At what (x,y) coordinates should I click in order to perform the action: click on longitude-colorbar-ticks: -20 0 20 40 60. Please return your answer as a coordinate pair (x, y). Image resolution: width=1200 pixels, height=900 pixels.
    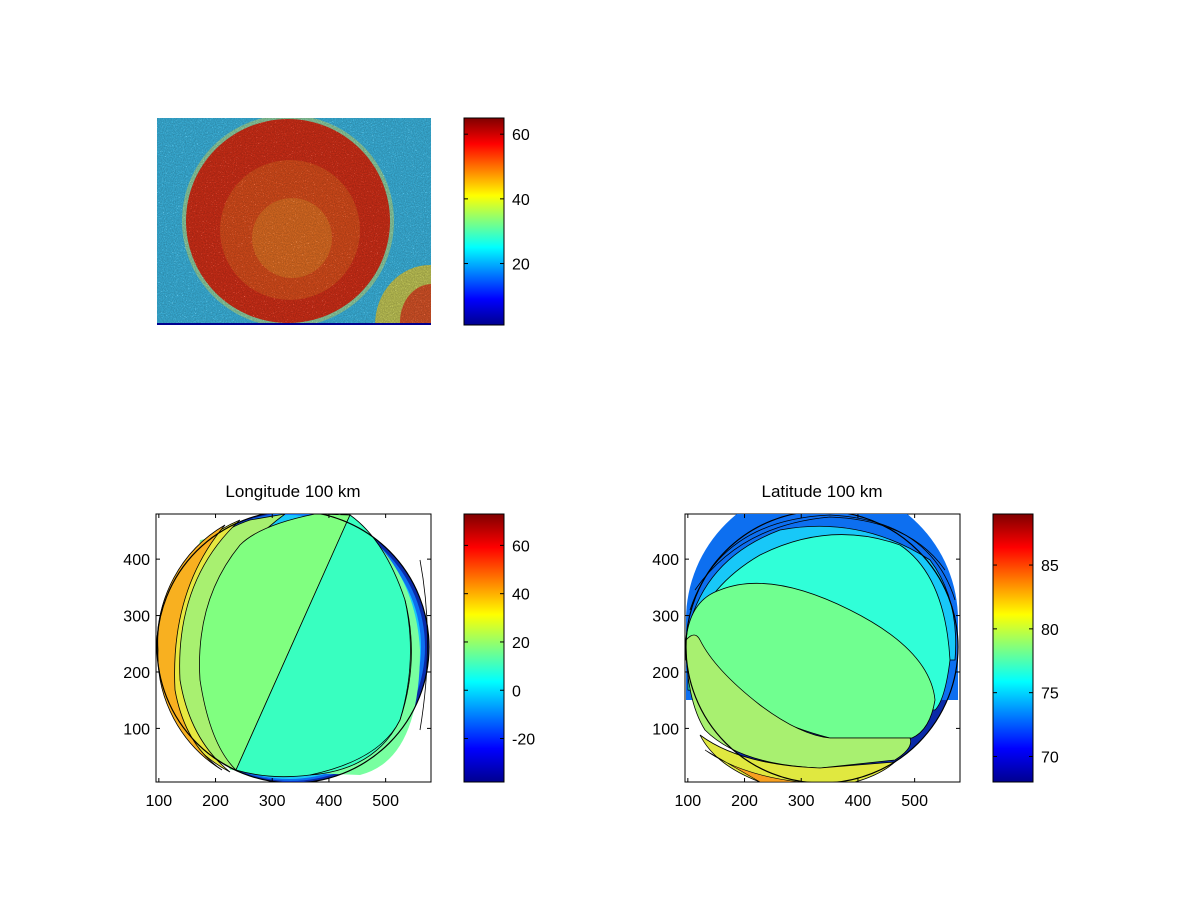
    Looking at the image, I should click on (499, 643).